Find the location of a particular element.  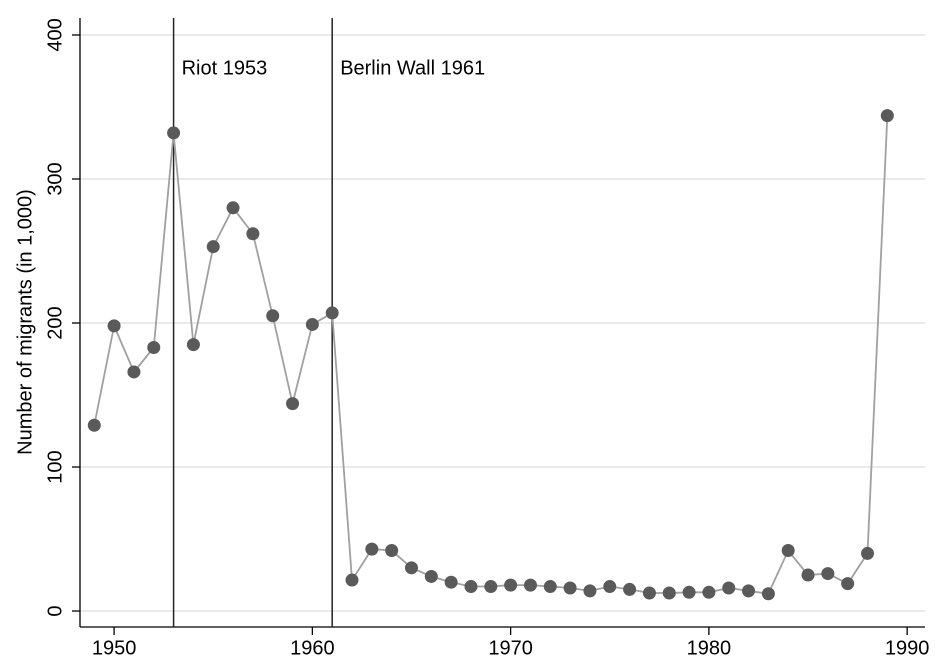

x-tick-label: 1980 is located at coordinates (709, 648).